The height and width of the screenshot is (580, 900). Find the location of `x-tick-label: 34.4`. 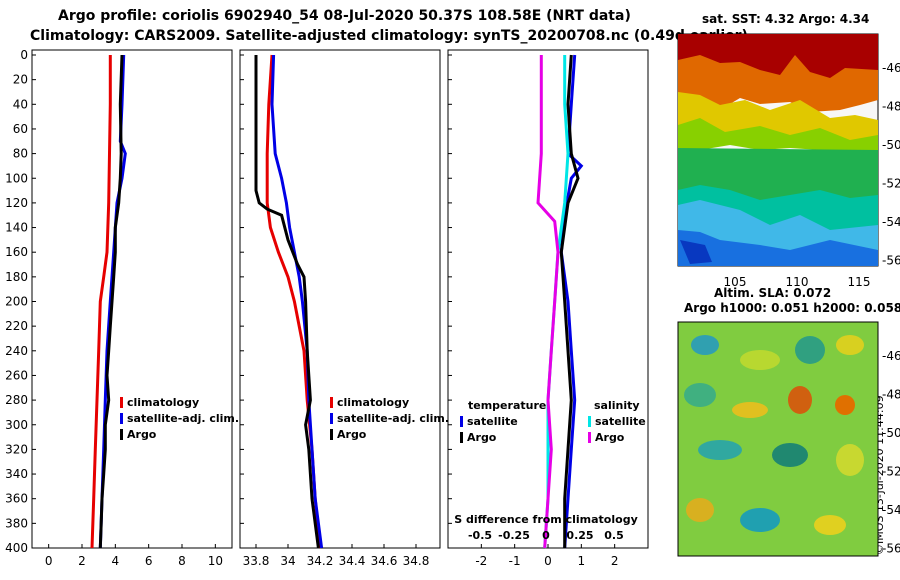

x-tick-label: 34.4 is located at coordinates (352, 561).